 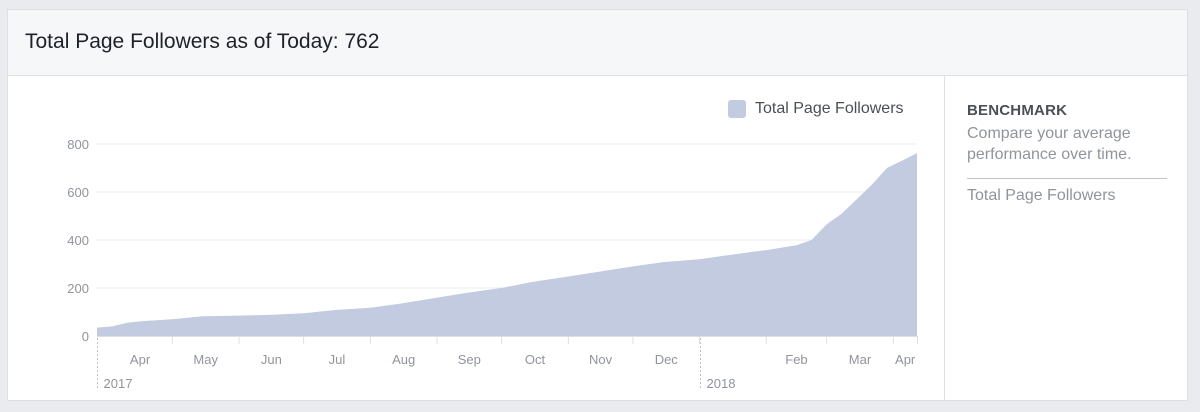 What do you see at coordinates (667, 359) in the screenshot?
I see `x-tick-label: Dec` at bounding box center [667, 359].